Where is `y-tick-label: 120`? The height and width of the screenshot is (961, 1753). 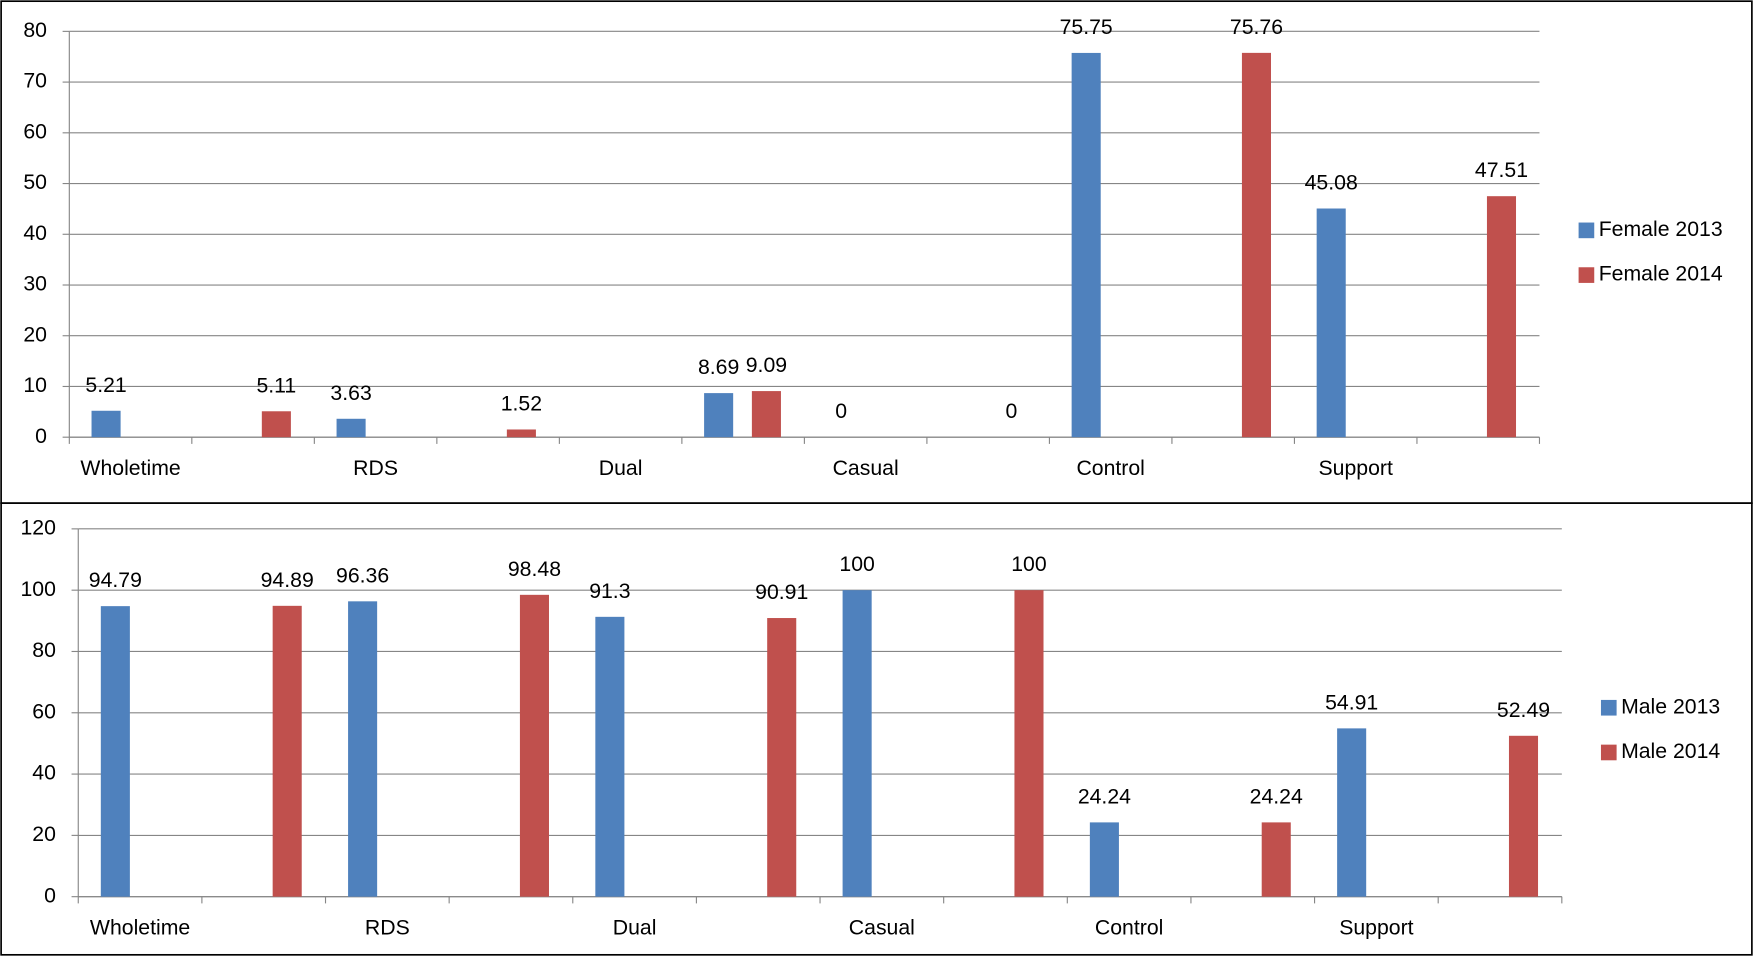 y-tick-label: 120 is located at coordinates (37, 527).